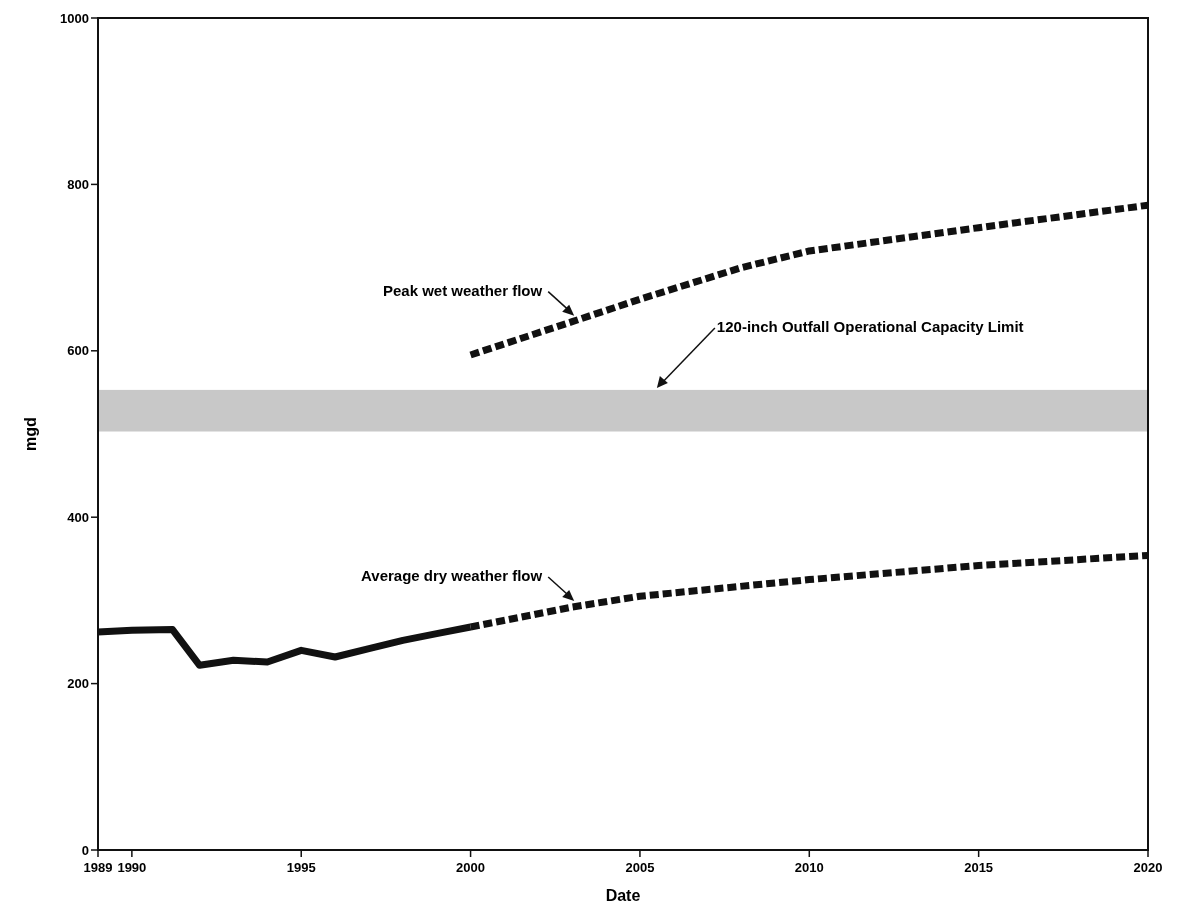 The width and height of the screenshot is (1180, 913). Describe the element at coordinates (640, 867) in the screenshot. I see `x-tick-label: 2005` at that location.